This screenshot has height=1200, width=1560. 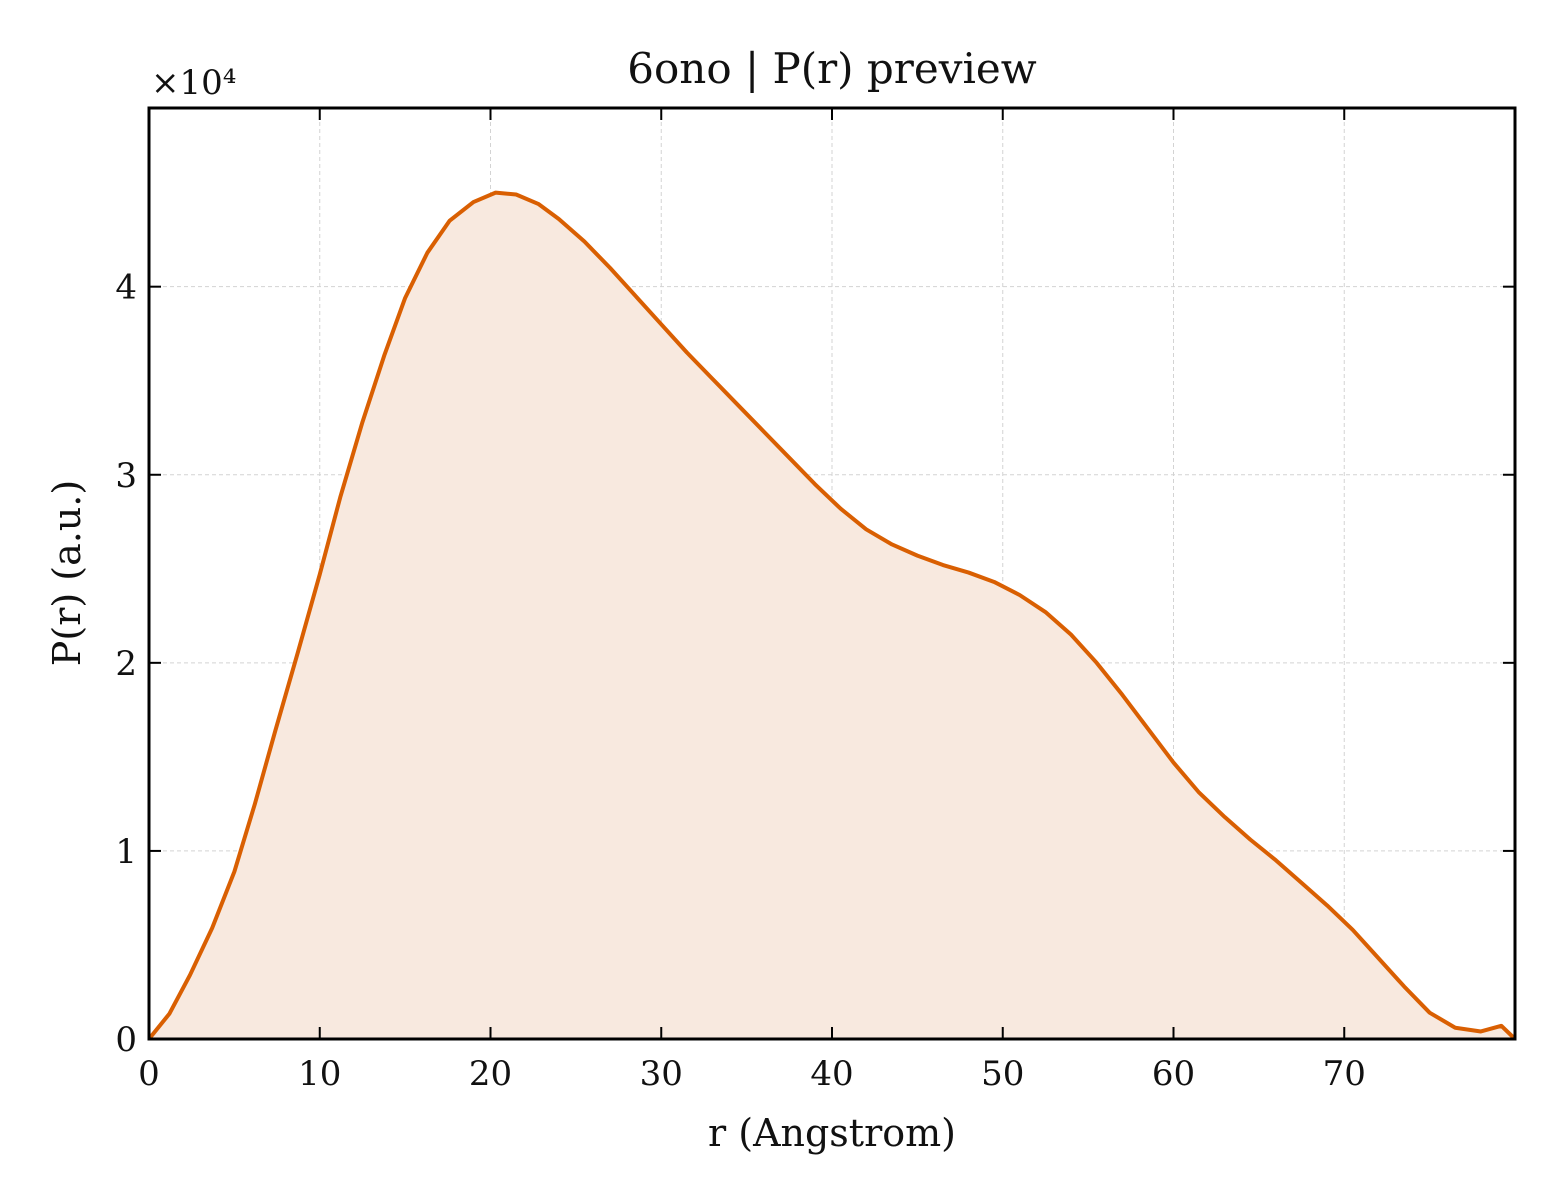 What do you see at coordinates (831, 1074) in the screenshot?
I see `x-tick-label: 40` at bounding box center [831, 1074].